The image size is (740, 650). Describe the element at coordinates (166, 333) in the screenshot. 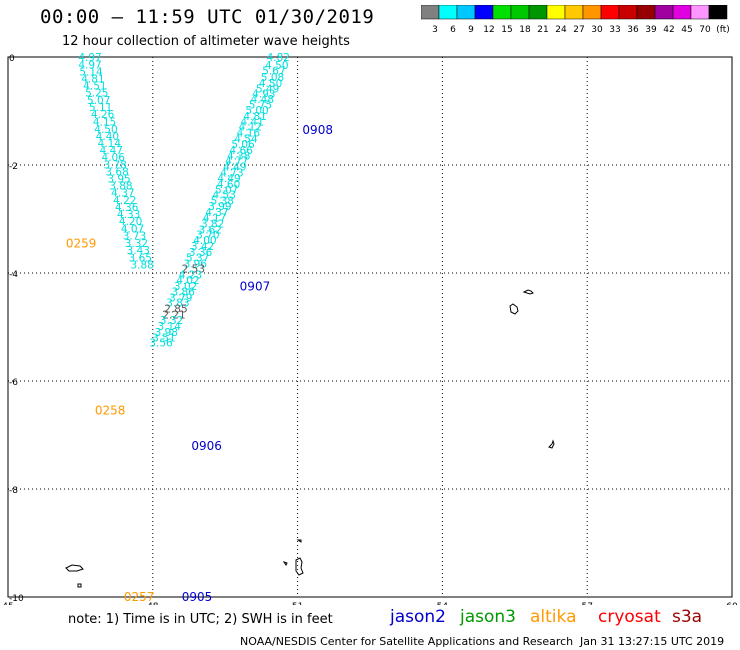

I see `wave-height-value: 3.98` at that location.